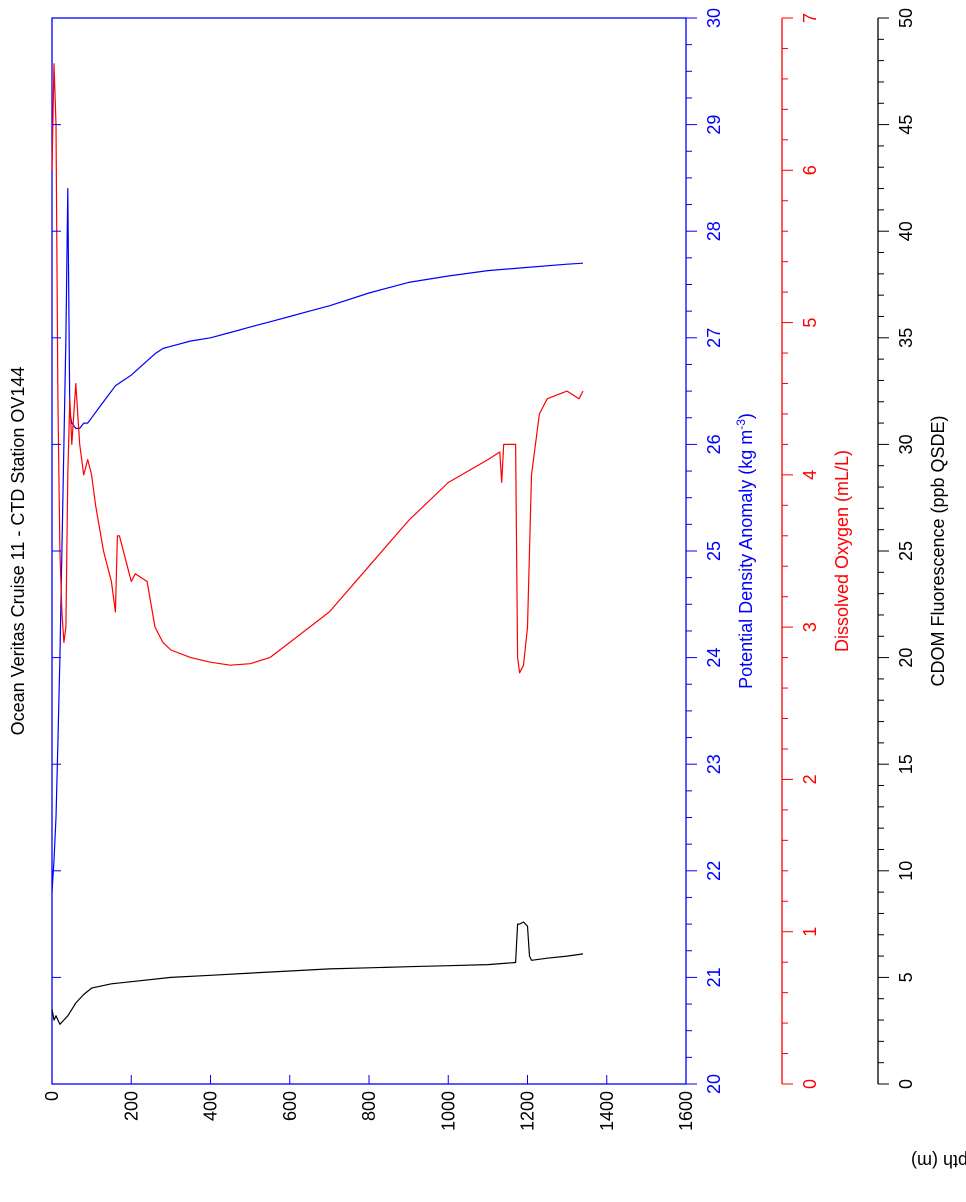 The image size is (966, 1202). What do you see at coordinates (906, 231) in the screenshot?
I see `cdom-tick-label: 40` at bounding box center [906, 231].